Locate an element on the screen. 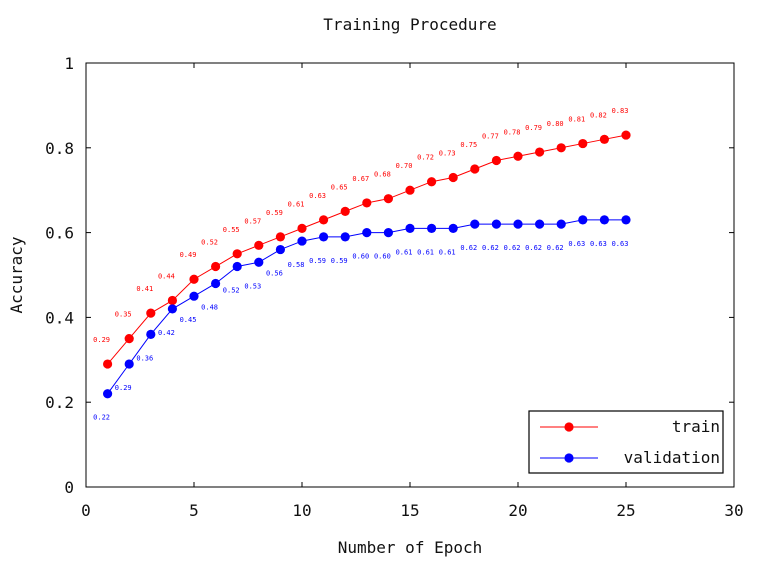  data-label-validation: 0.59 is located at coordinates (339, 261).